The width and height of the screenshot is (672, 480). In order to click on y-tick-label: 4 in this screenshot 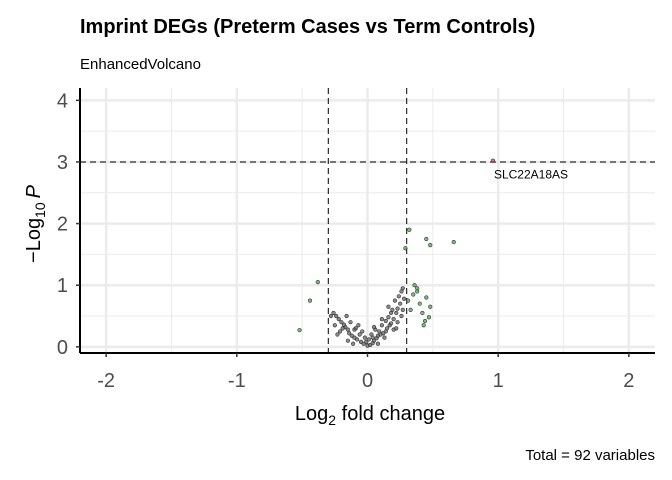, I will do `click(62, 101)`.